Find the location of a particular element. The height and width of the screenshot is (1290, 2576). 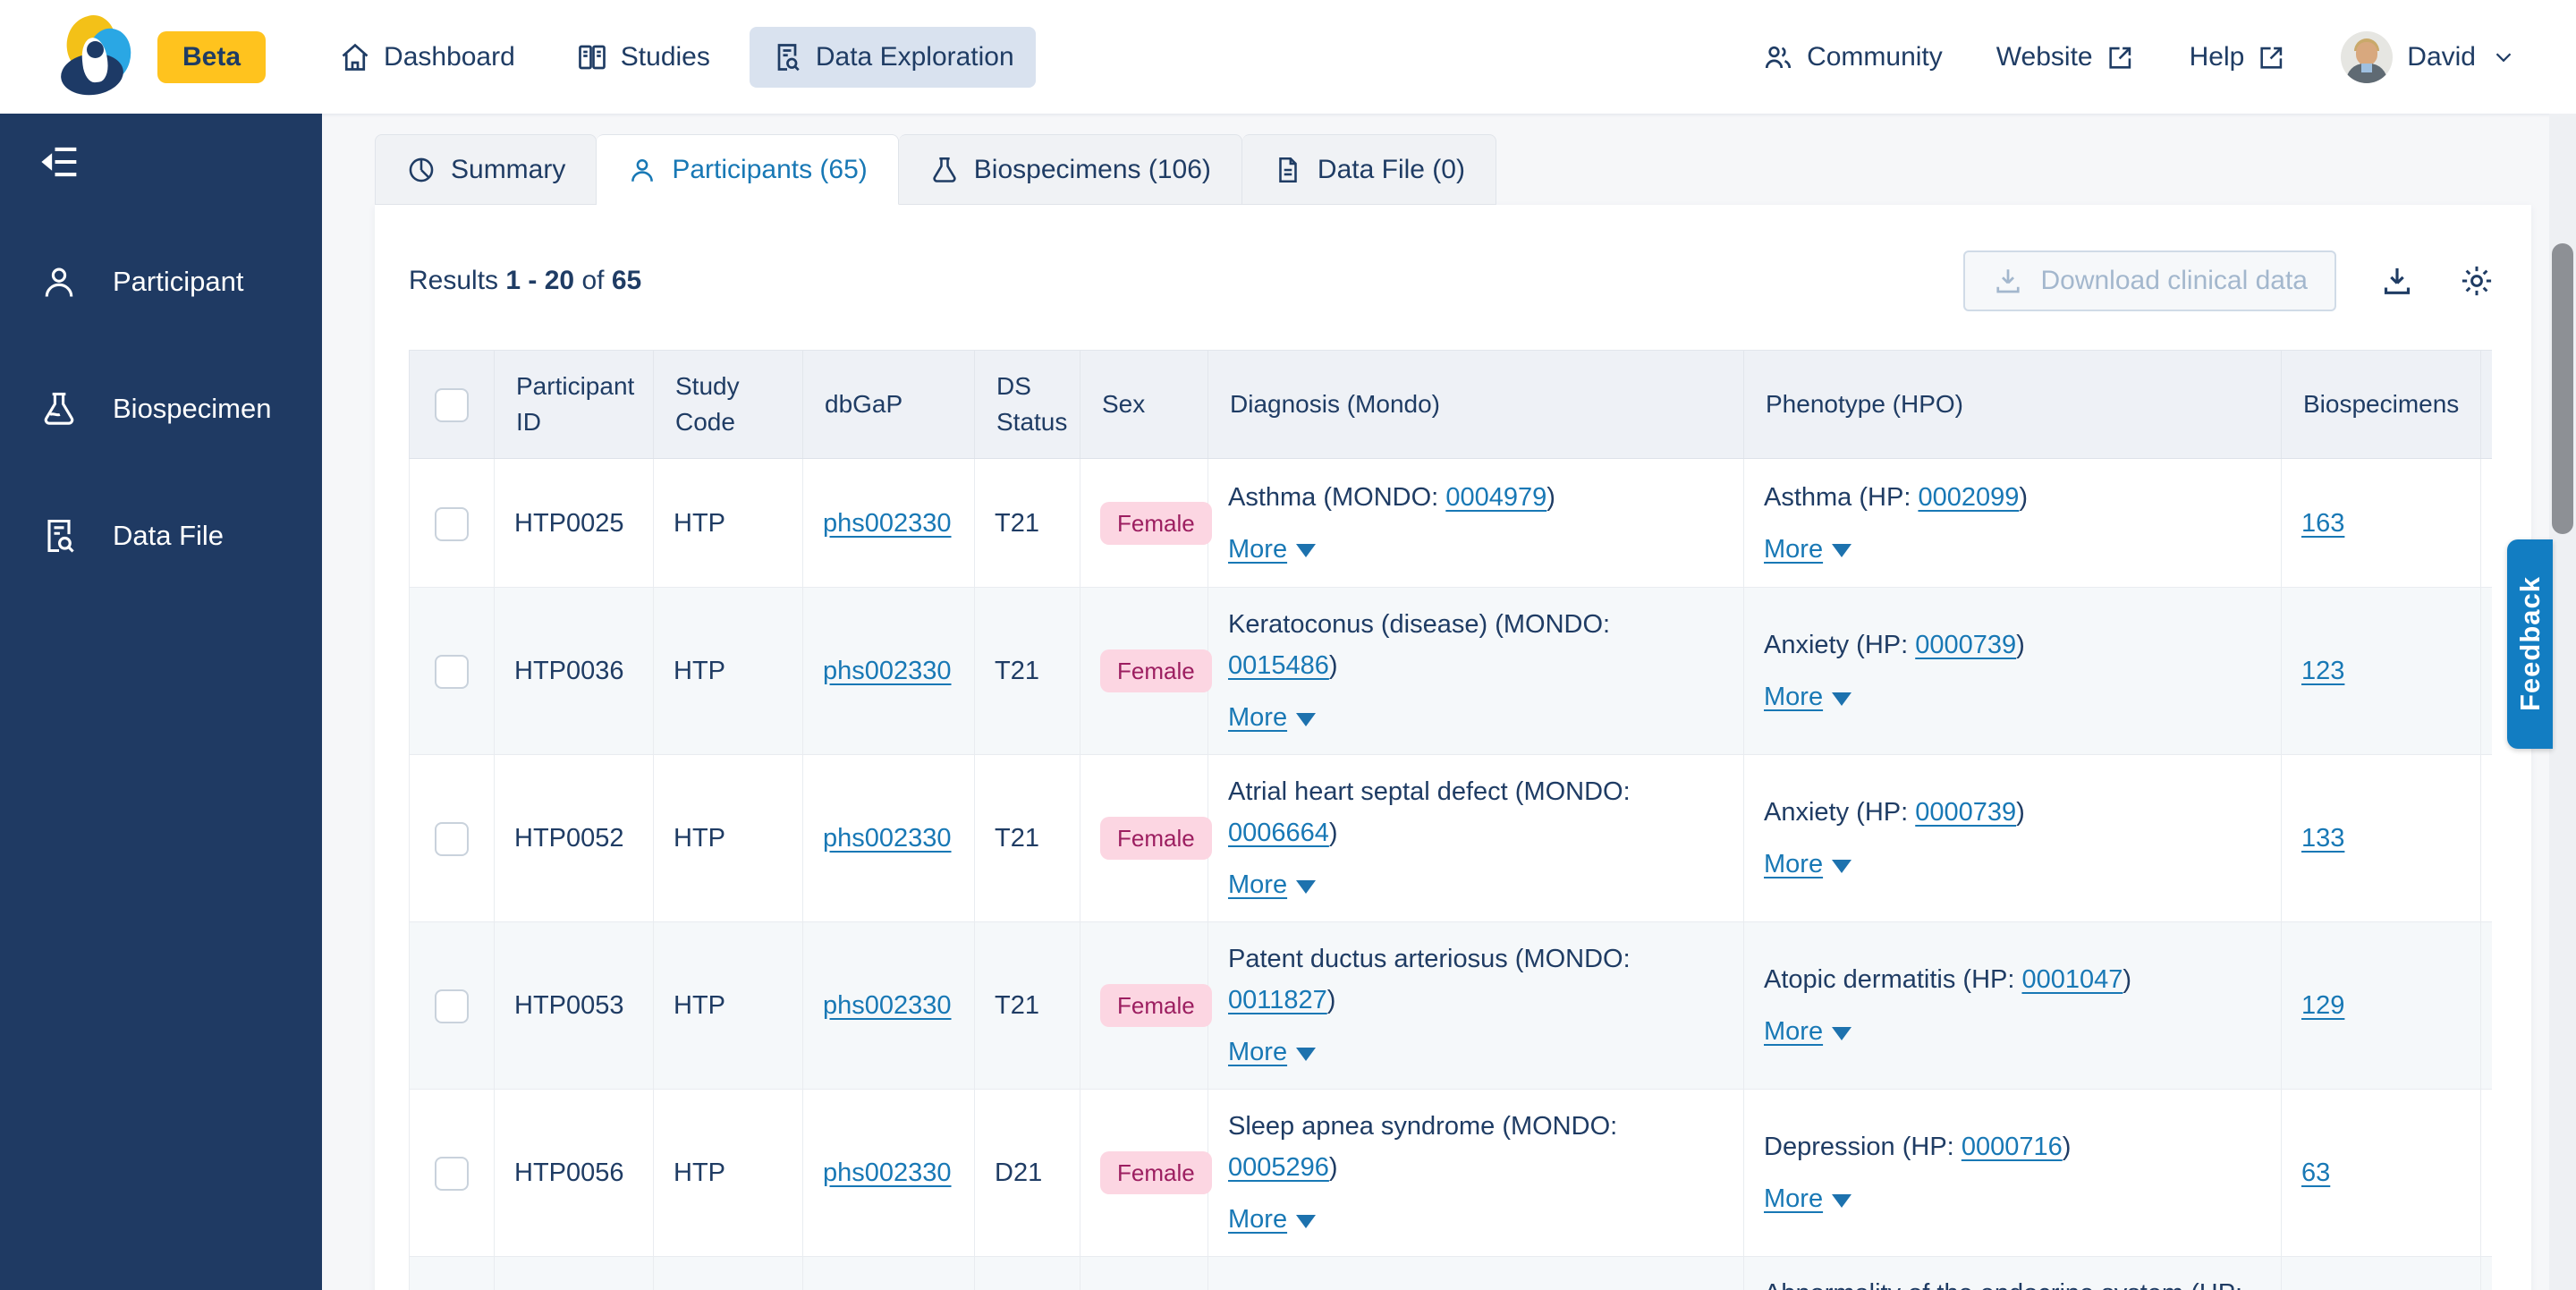

cell-biospecimens: 133 is located at coordinates (2381, 838).